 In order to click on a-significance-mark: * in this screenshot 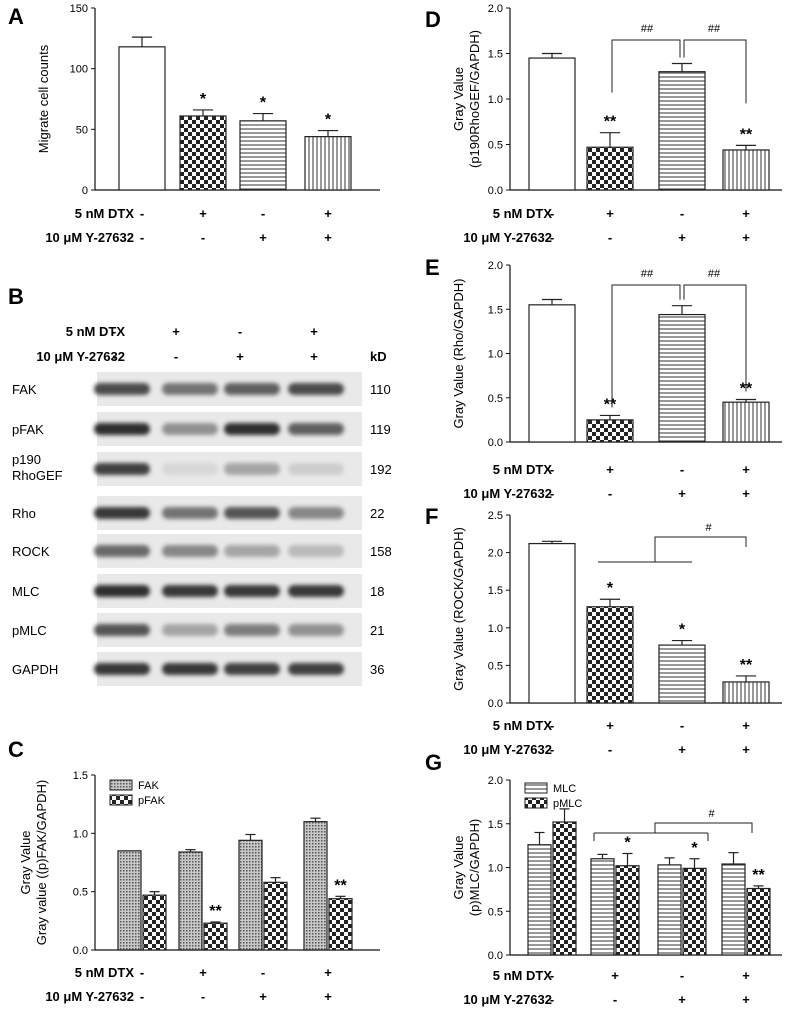, I will do `click(263, 103)`.